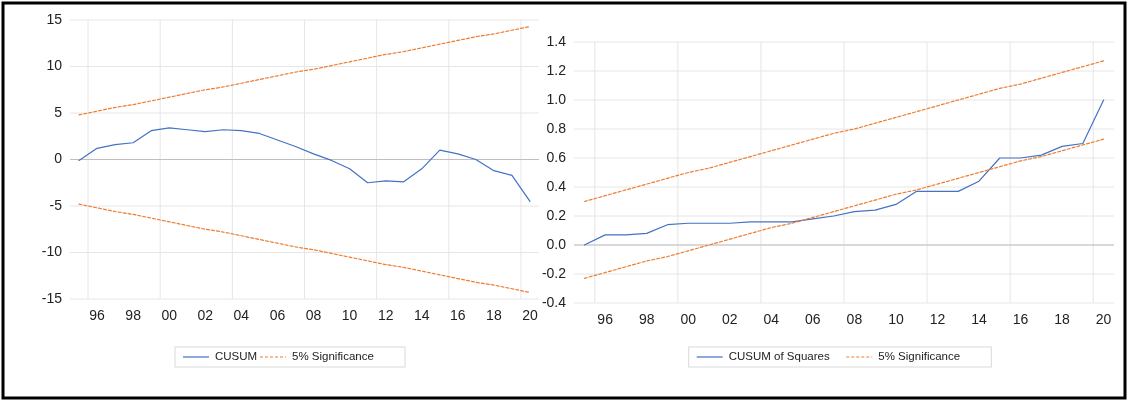 This screenshot has width=1128, height=403. What do you see at coordinates (56, 204) in the screenshot?
I see `y-tick-label: -5` at bounding box center [56, 204].